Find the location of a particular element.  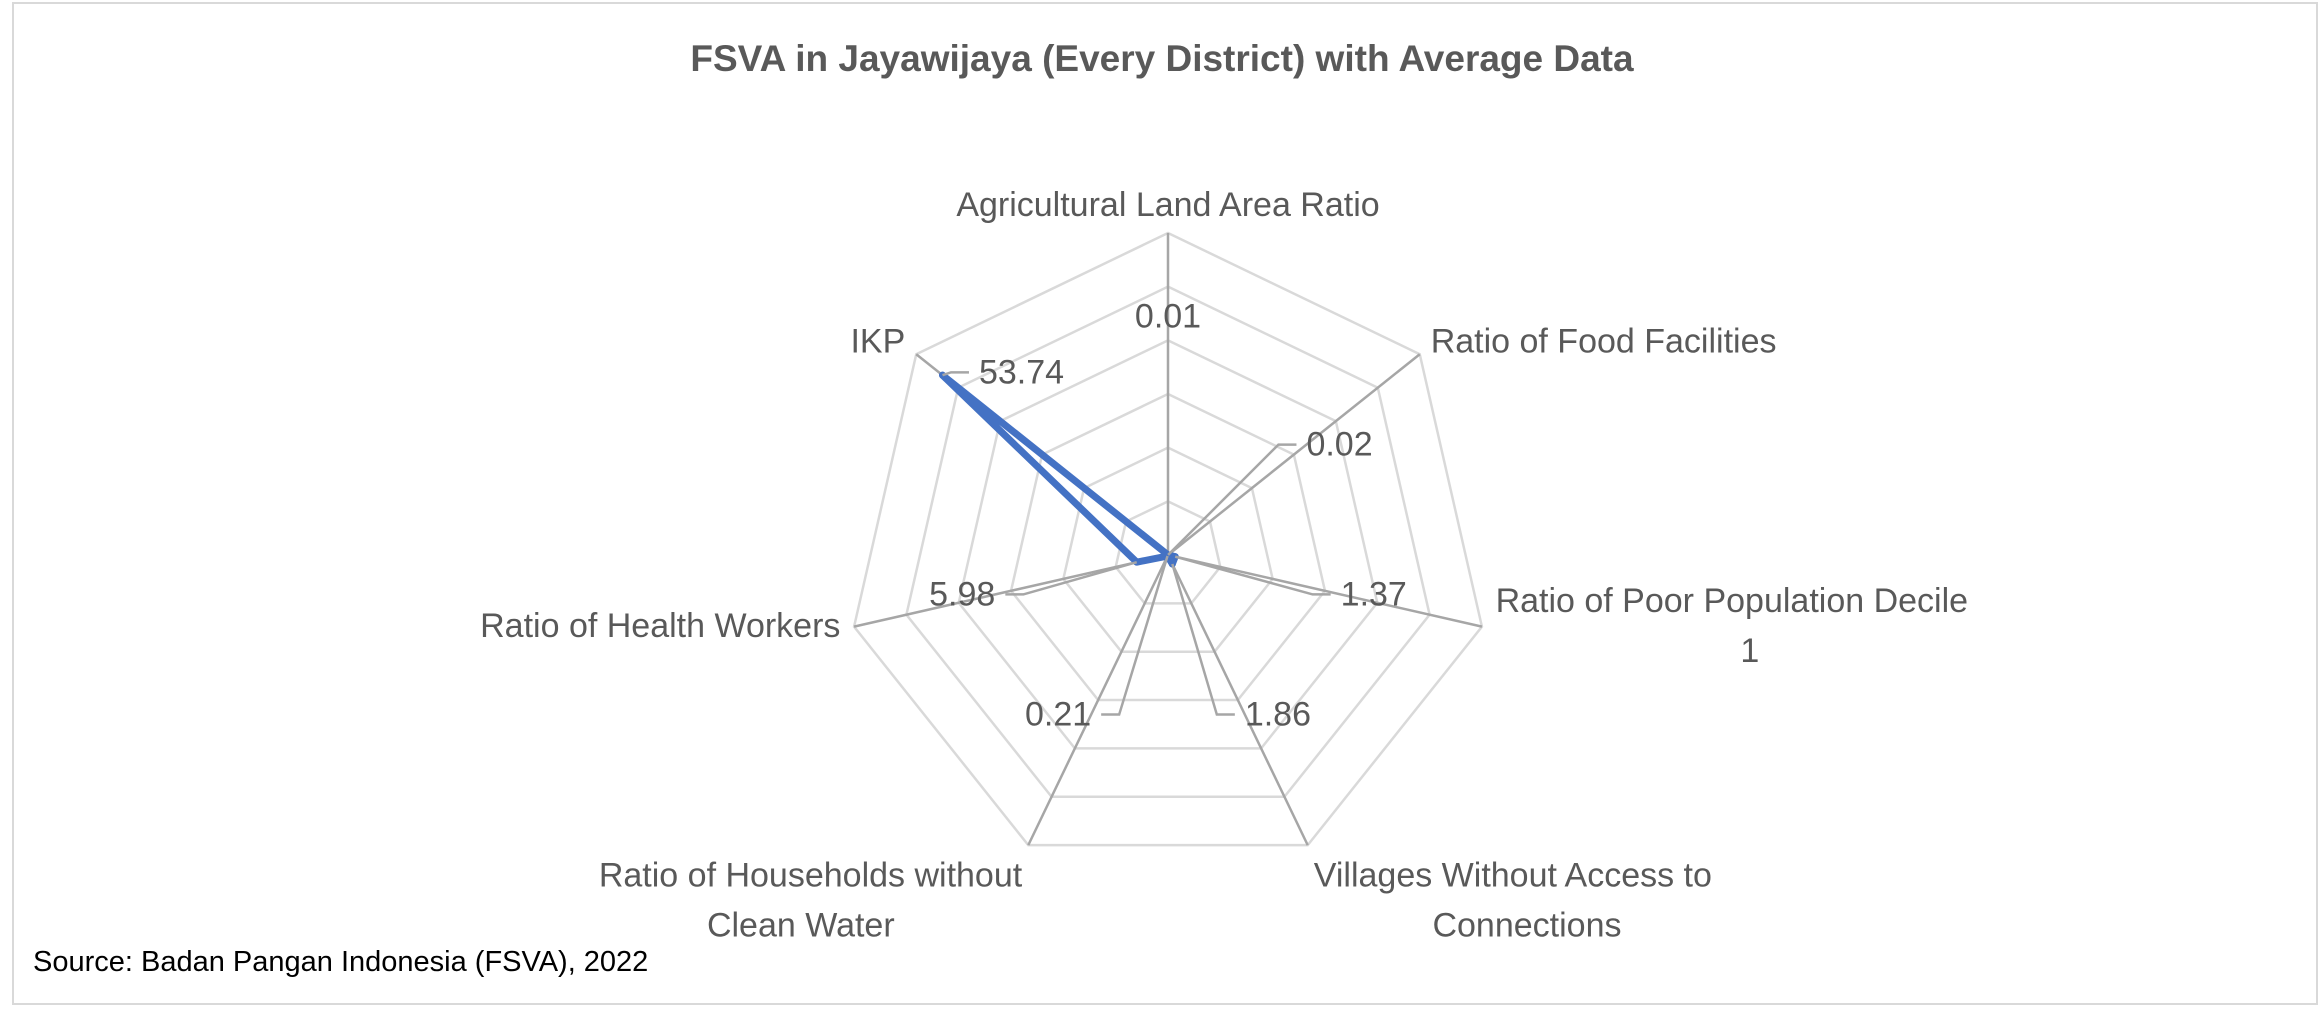

data-label-4: 0.21 is located at coordinates (1058, 715).